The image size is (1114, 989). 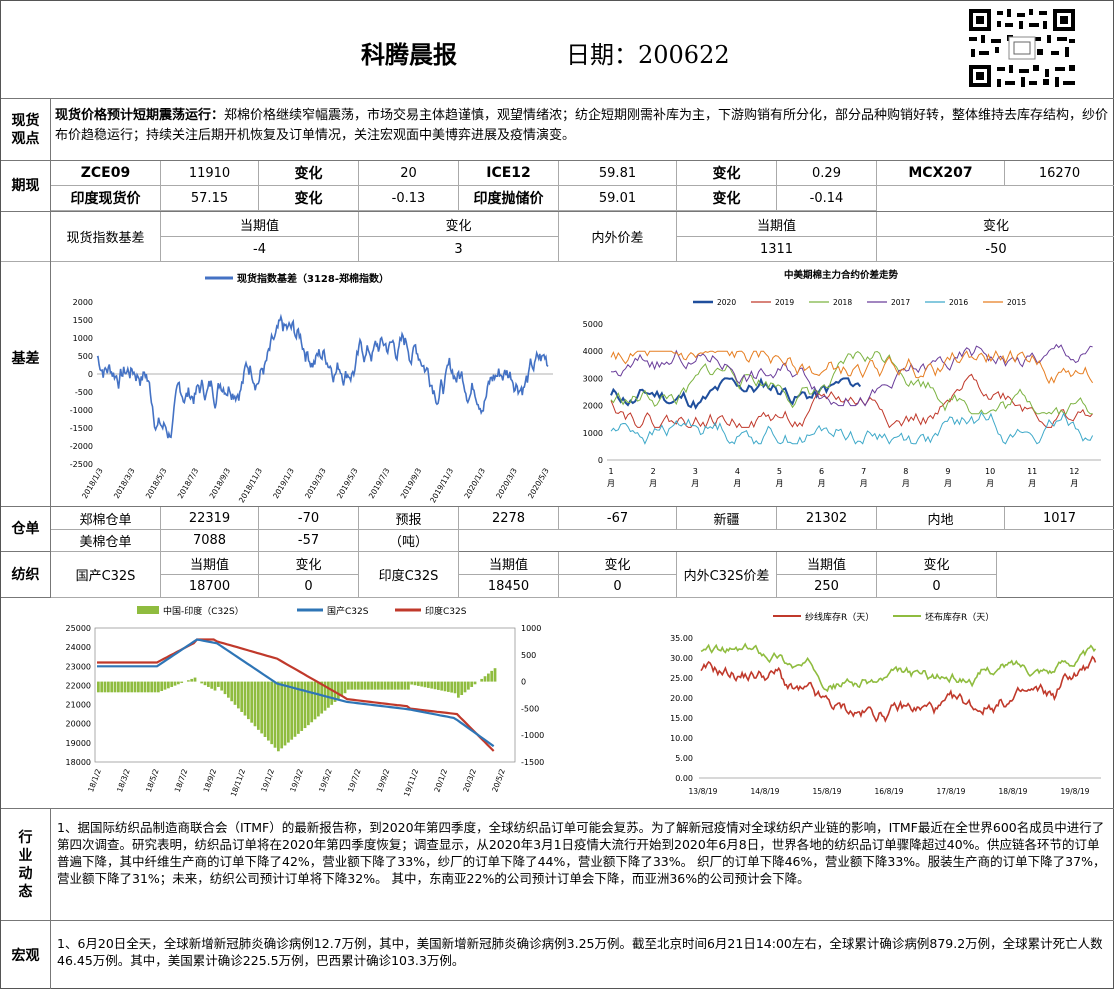 I want to click on x-tick-label: 18/7/2, so click(x=181, y=780).